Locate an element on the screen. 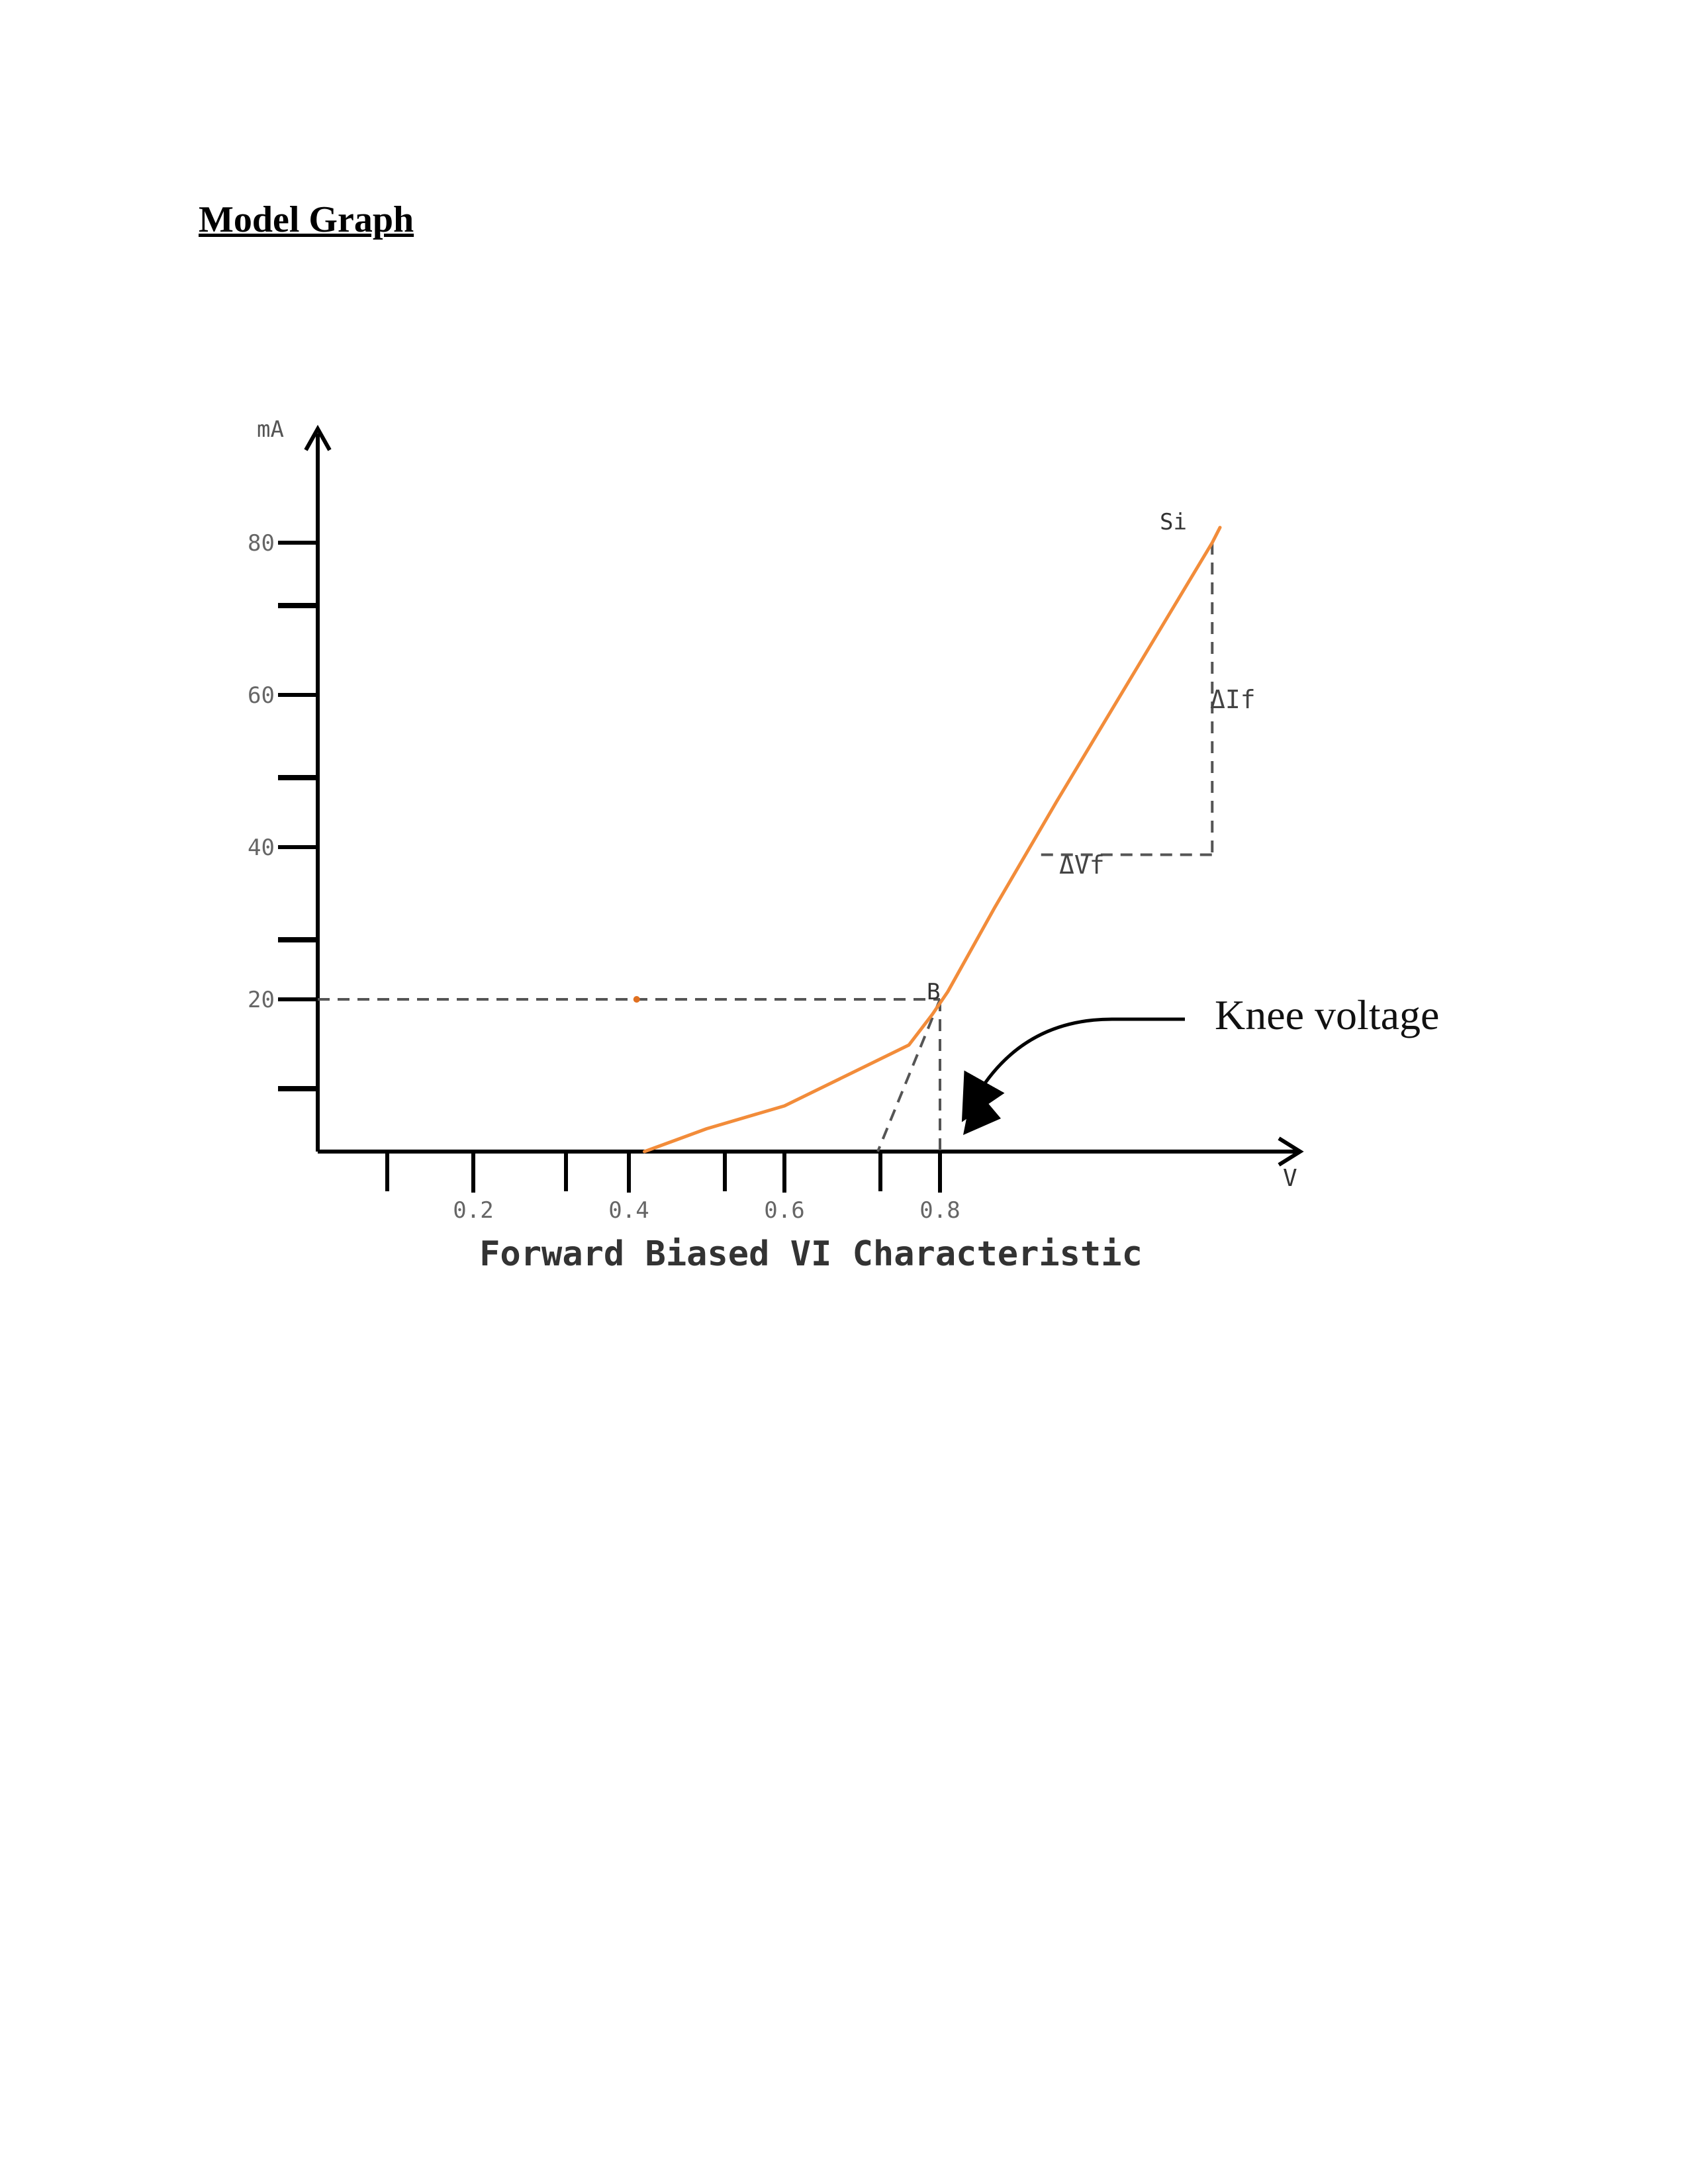 Image resolution: width=1688 pixels, height=2184 pixels. series-layer is located at coordinates (932, 839).